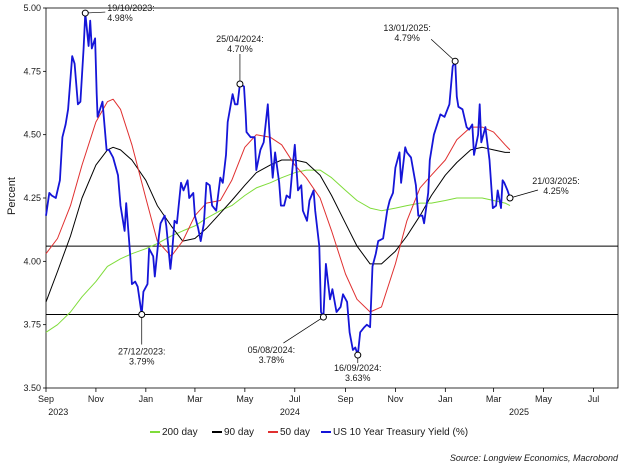 The height and width of the screenshot is (472, 629). What do you see at coordinates (272, 350) in the screenshot?
I see `annotation-date: 05/08/2024:` at bounding box center [272, 350].